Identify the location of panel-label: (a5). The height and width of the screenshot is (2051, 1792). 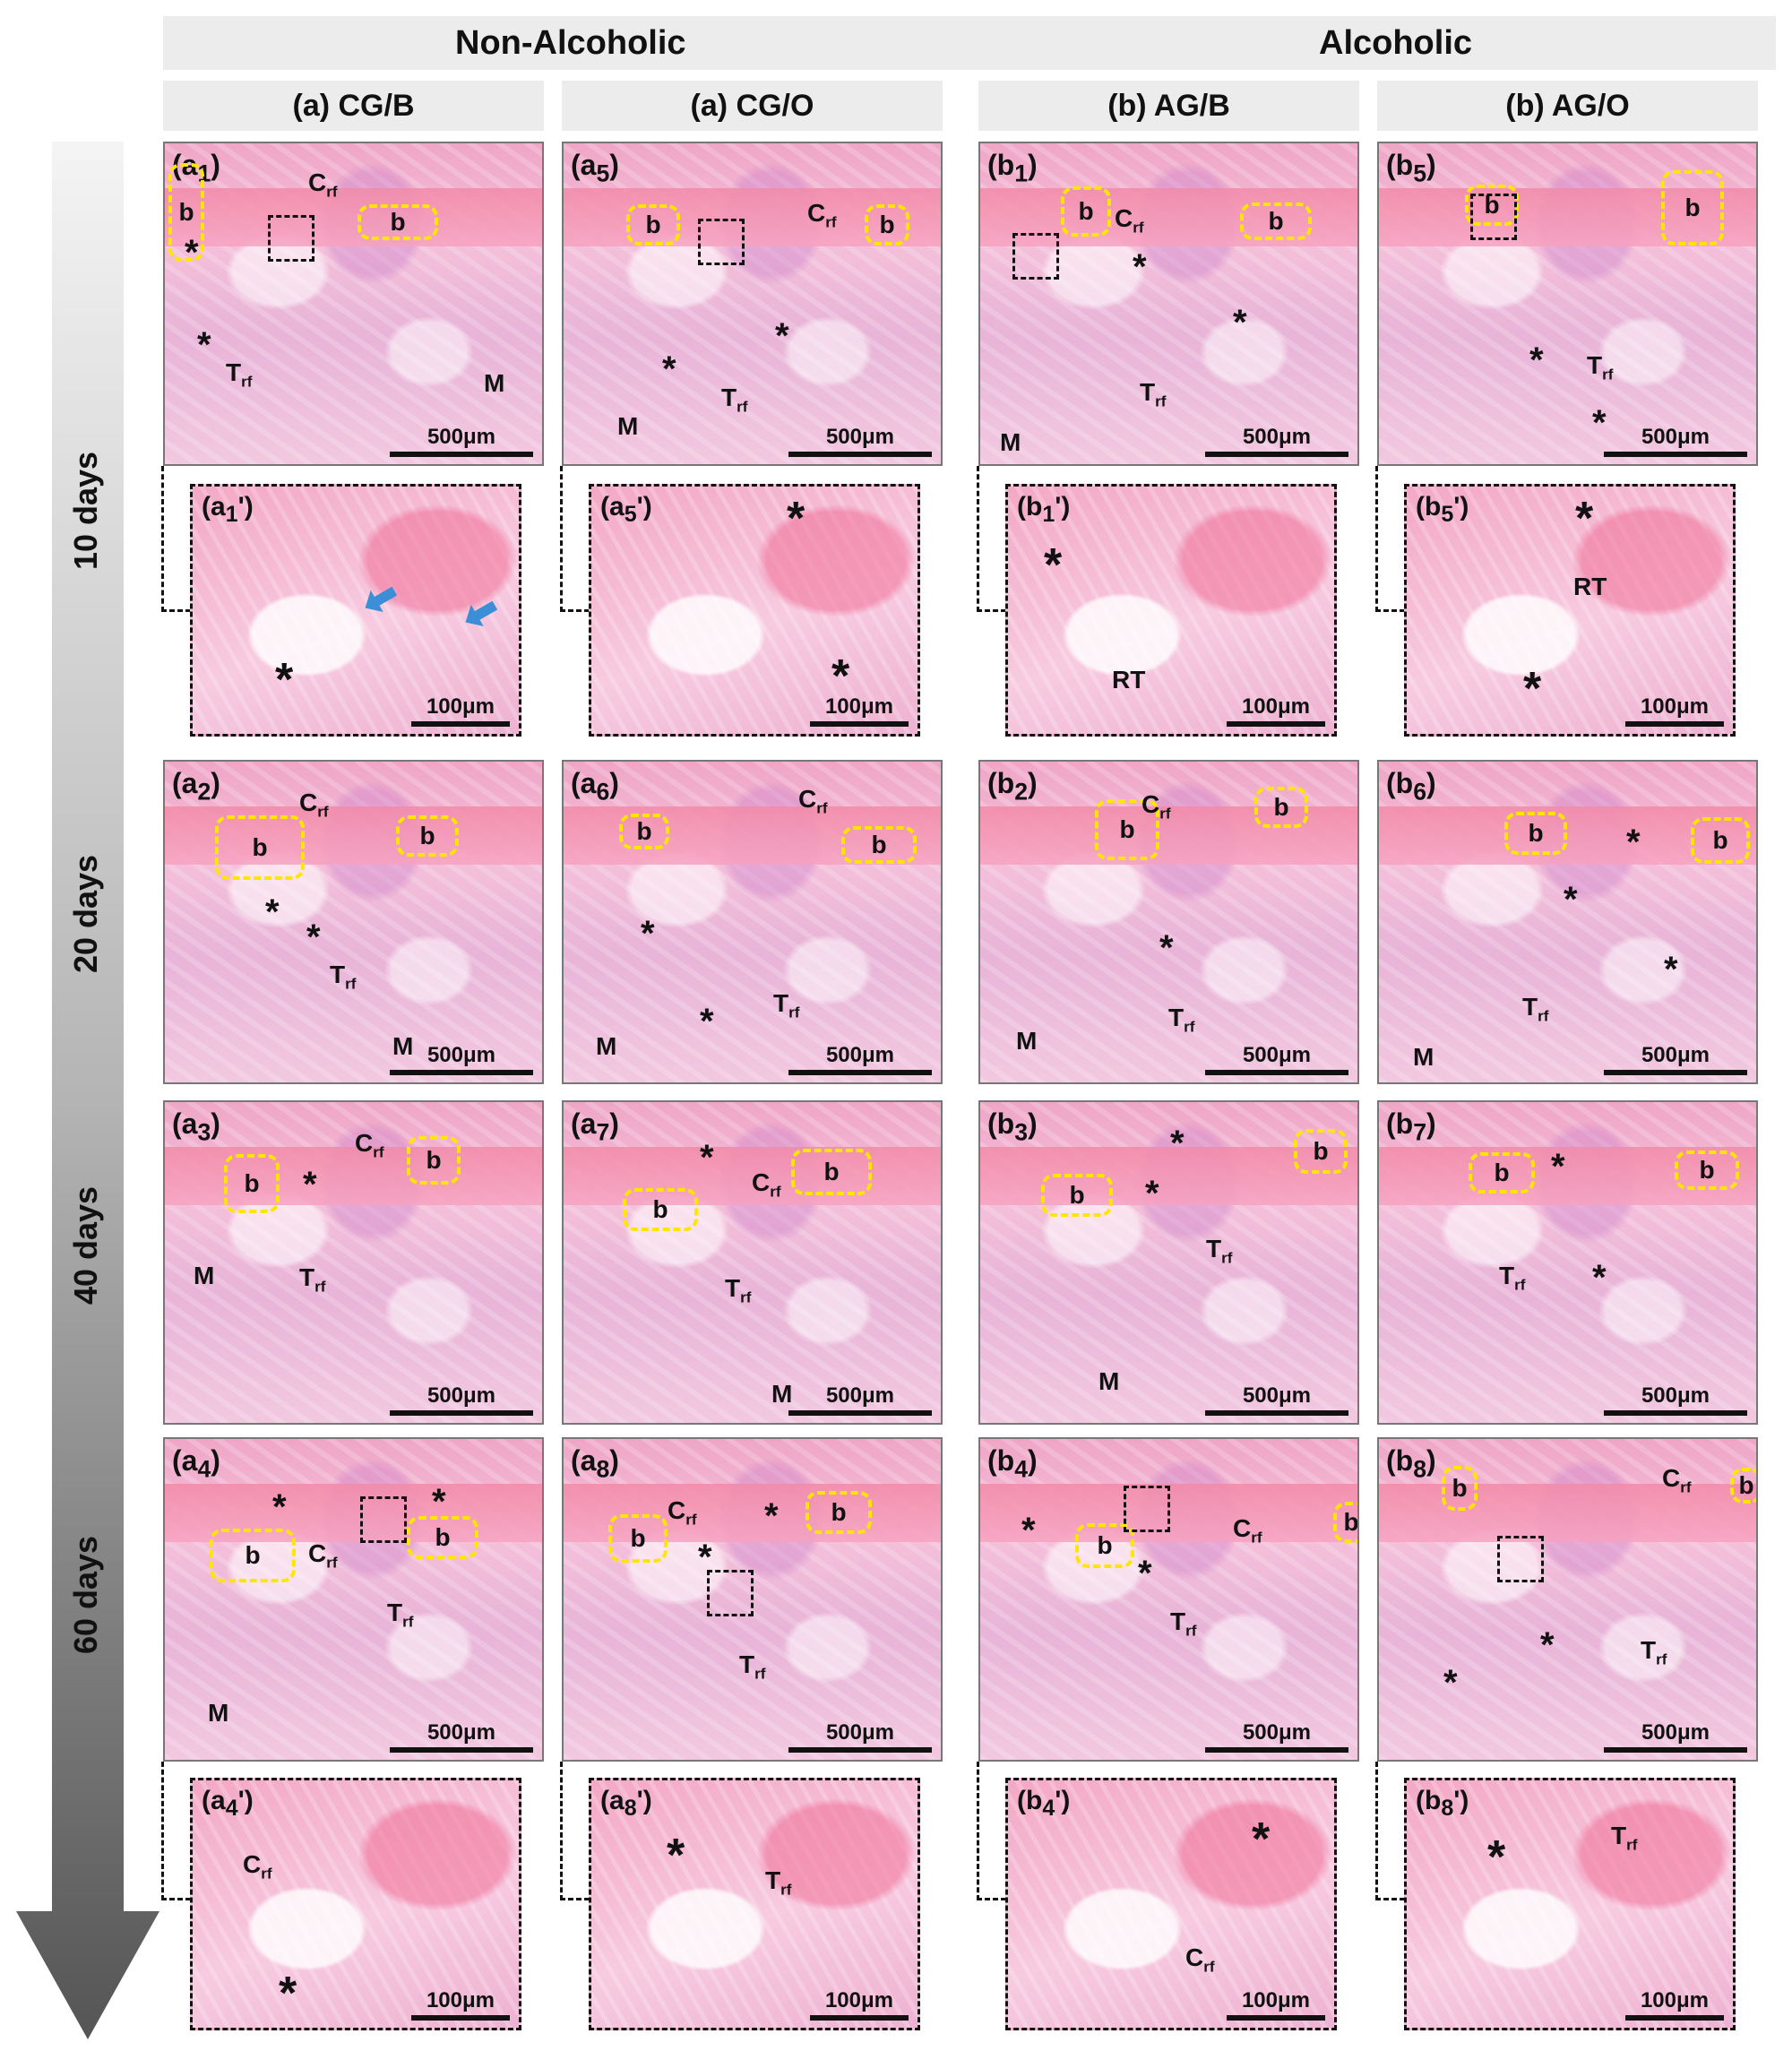
(595, 168).